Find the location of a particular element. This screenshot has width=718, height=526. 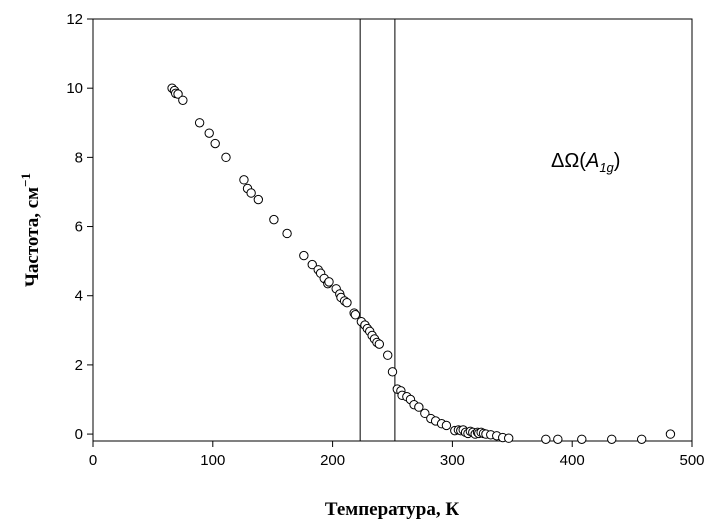

x-tick-label: 200 is located at coordinates (332, 460).